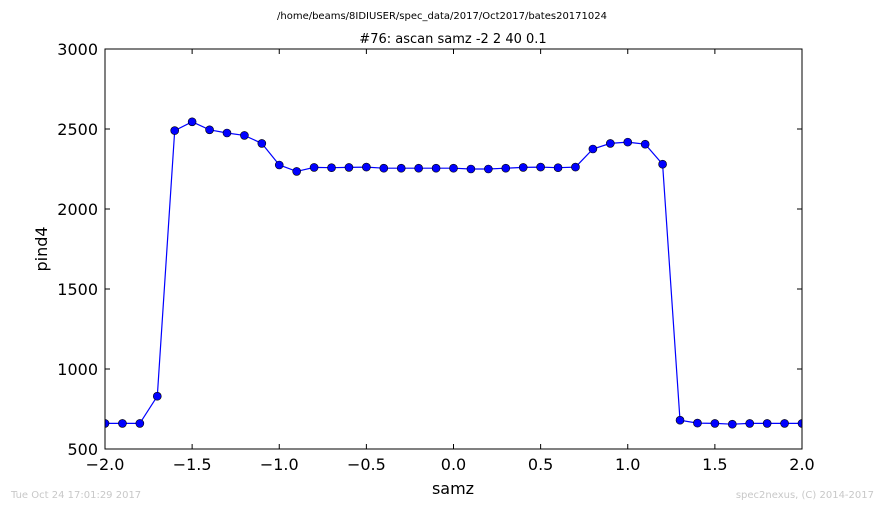 Image resolution: width=884 pixels, height=509 pixels. Describe the element at coordinates (82, 449) in the screenshot. I see `y-tick-label: 500` at that location.